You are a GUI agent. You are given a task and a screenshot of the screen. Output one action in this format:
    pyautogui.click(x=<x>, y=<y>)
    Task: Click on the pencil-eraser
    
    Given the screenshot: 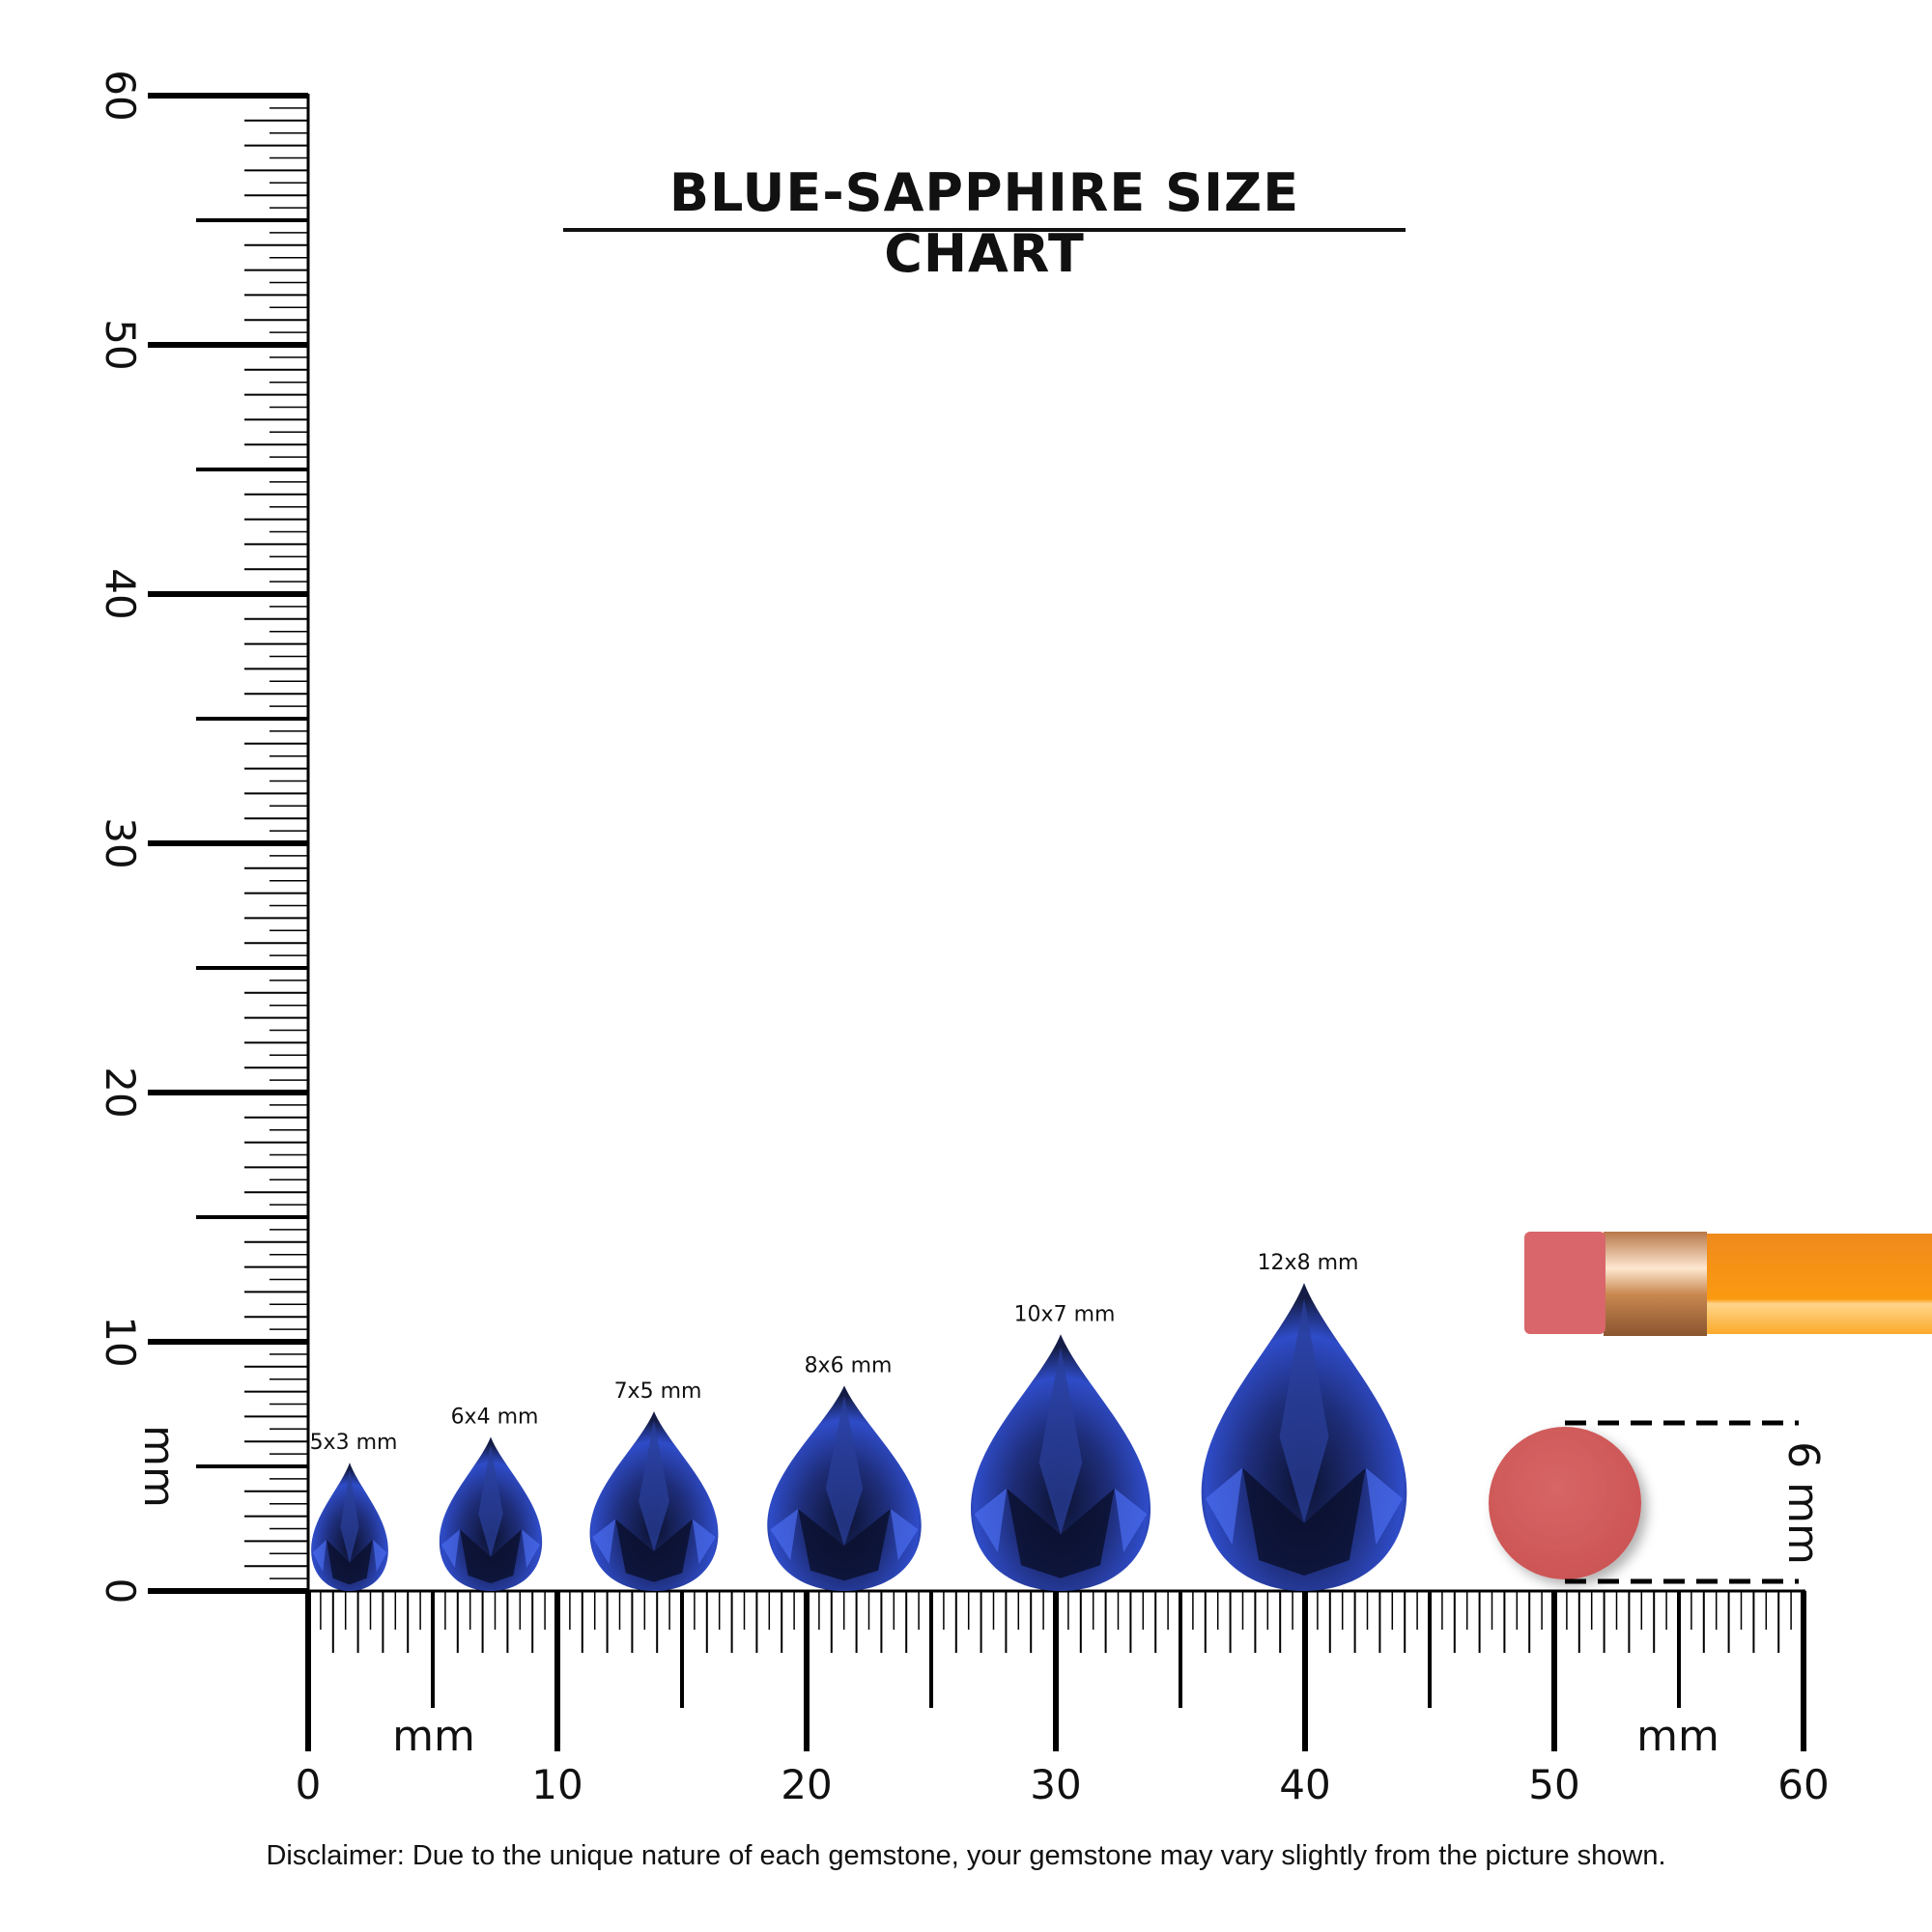 What is the action you would take?
    pyautogui.click(x=1564, y=1283)
    